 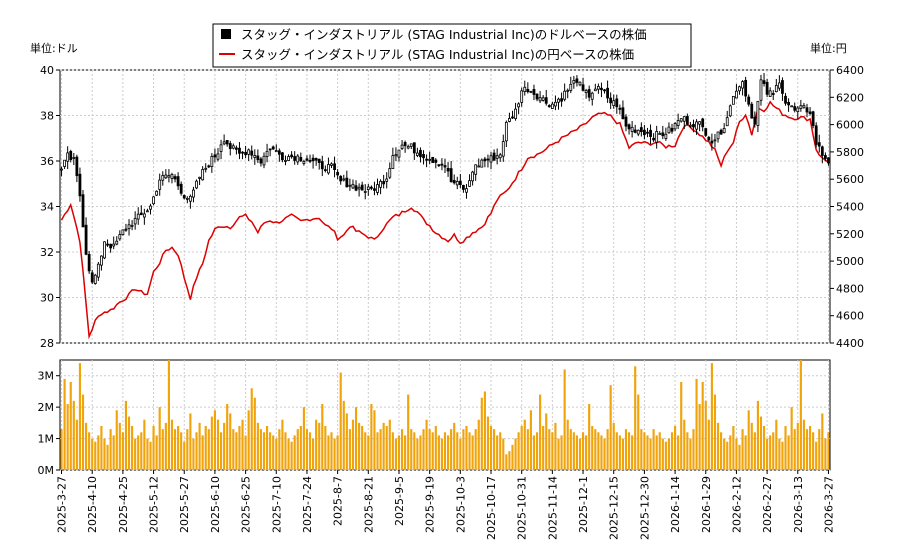 What do you see at coordinates (47, 116) in the screenshot?
I see `left-tick-label: 38` at bounding box center [47, 116].